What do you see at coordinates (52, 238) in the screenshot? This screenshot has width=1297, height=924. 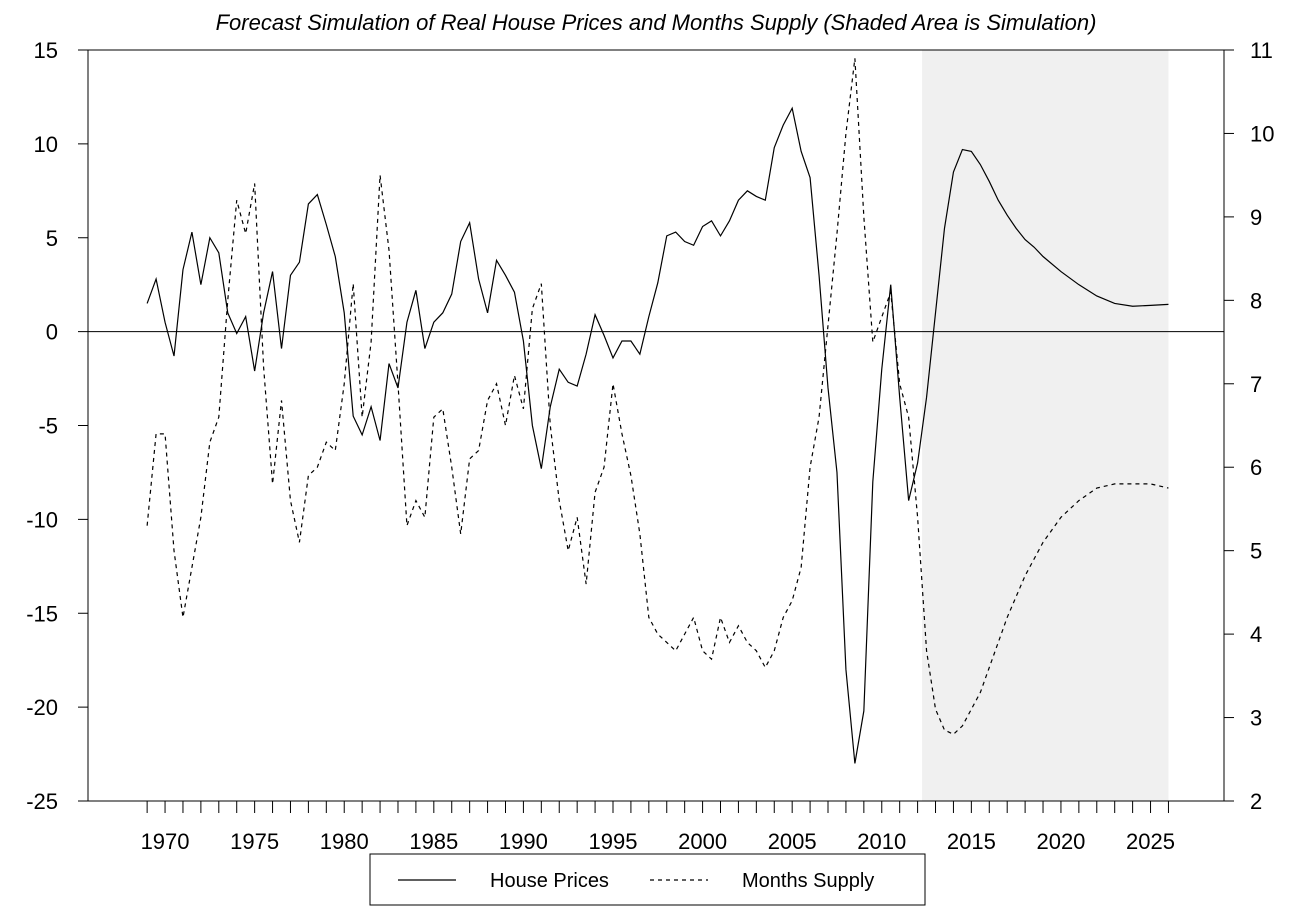 I see `y-tick-label: 5` at bounding box center [52, 238].